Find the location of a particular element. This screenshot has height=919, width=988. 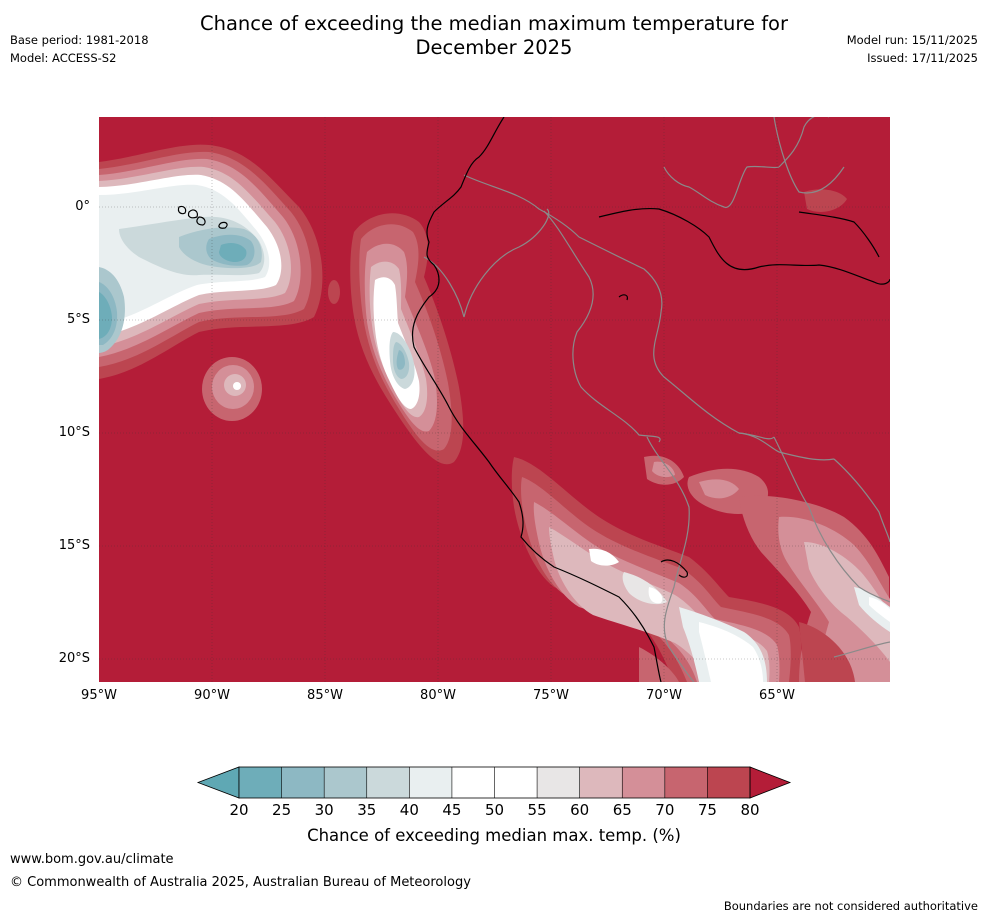

lon-label-80w: 80°W is located at coordinates (438, 695).